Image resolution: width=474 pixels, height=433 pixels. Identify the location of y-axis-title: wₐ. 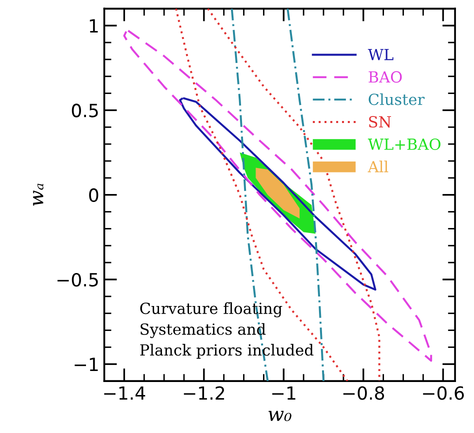
(38, 195).